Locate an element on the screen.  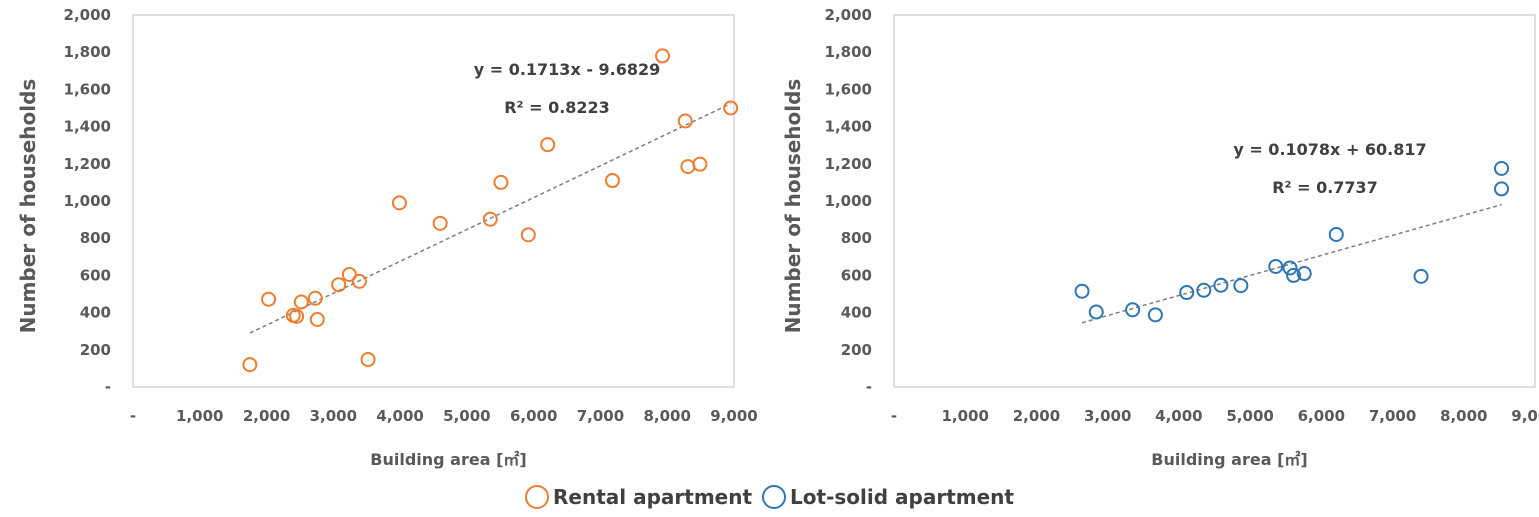
legend-item-rental: Rental apartment is located at coordinates (638, 497).